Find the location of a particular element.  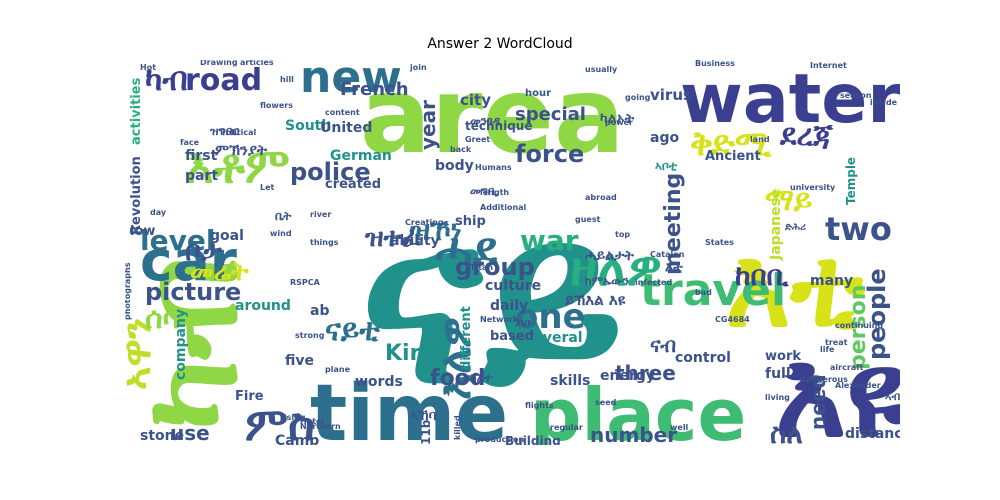

word-120: Let is located at coordinates (267, 187).